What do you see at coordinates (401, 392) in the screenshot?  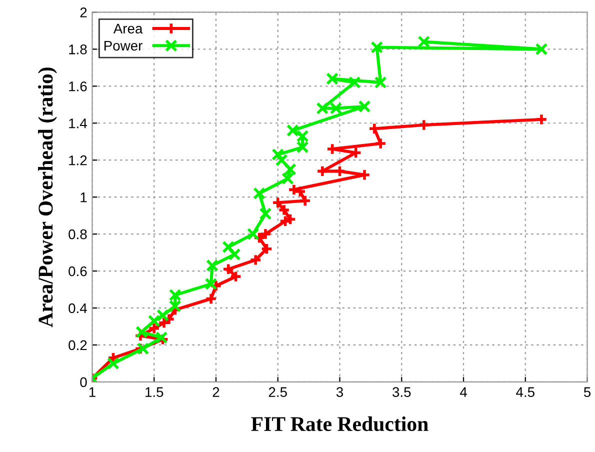 I see `x-tick-label: 3.5` at bounding box center [401, 392].